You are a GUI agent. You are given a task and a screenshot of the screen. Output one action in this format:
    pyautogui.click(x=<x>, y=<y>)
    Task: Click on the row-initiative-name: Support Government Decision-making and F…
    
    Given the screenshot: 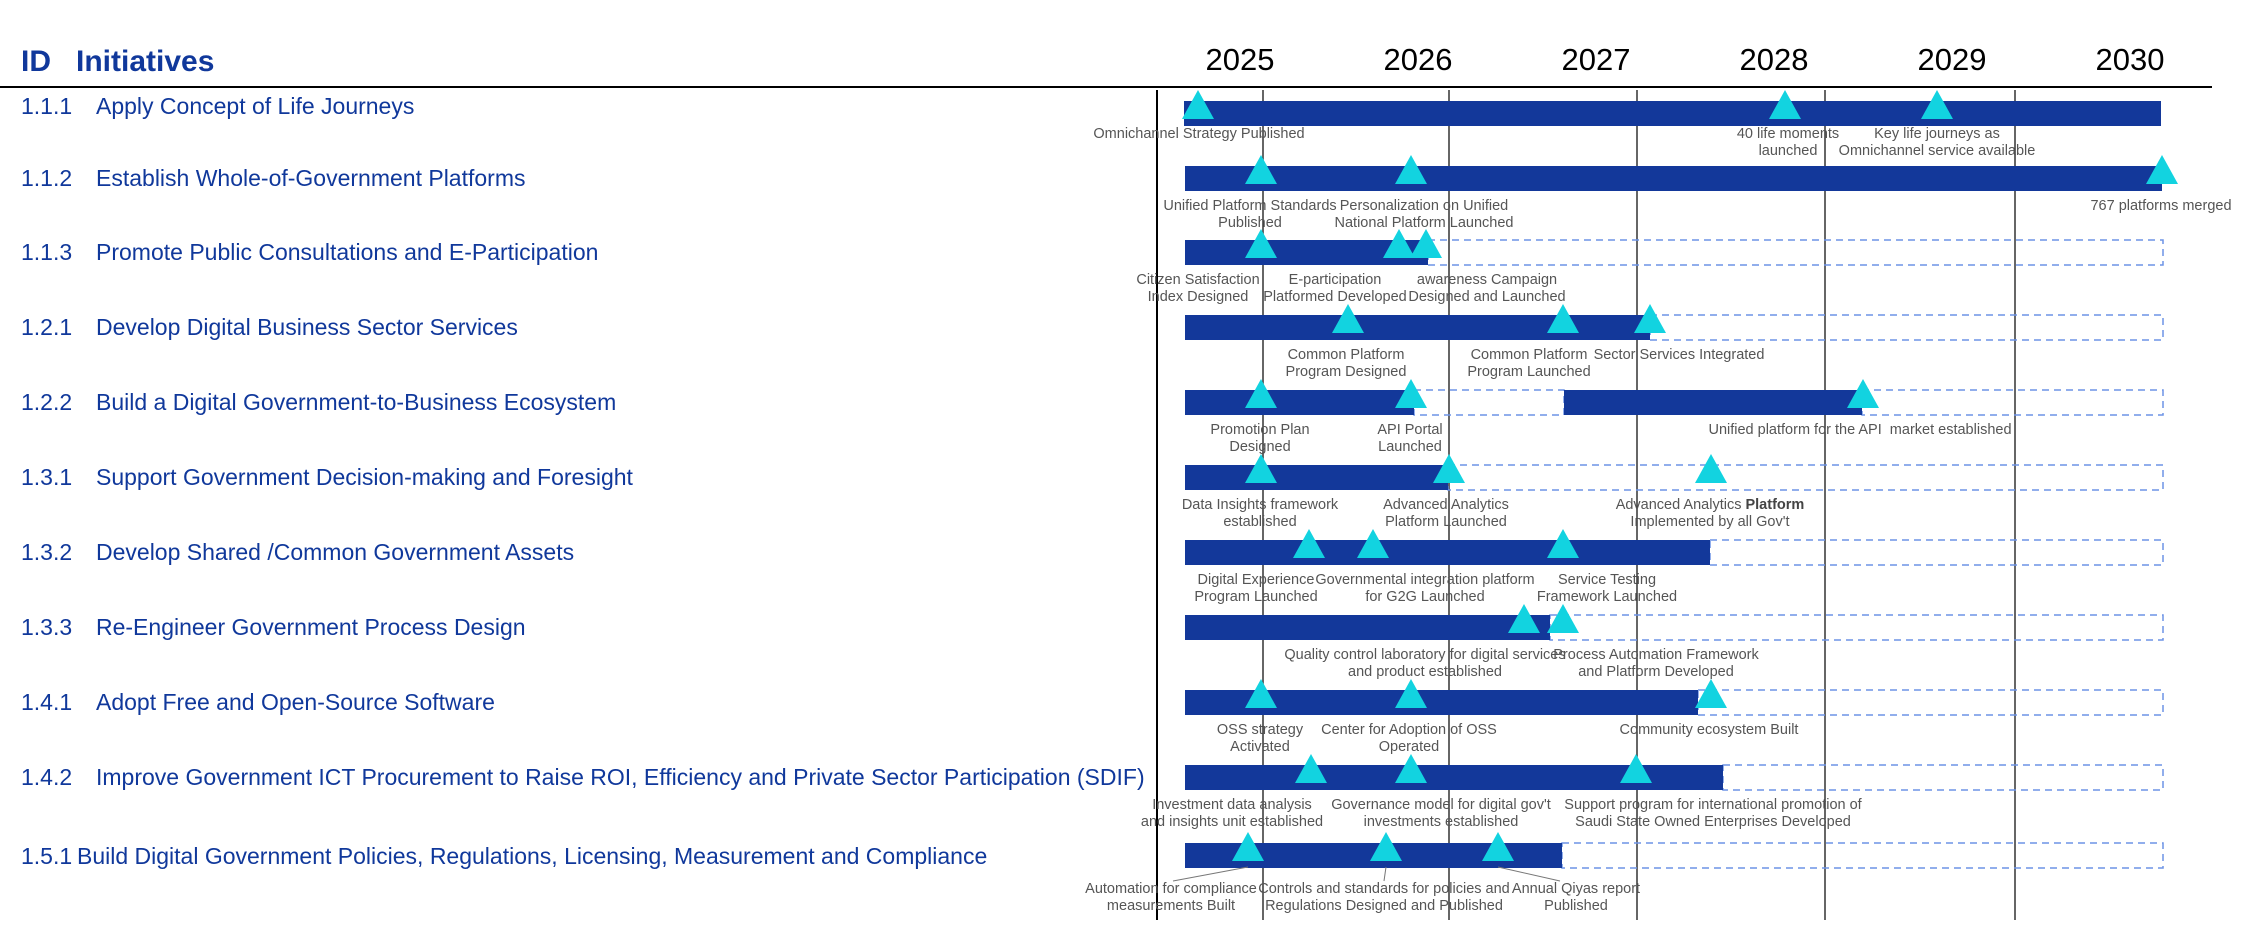 What is the action you would take?
    pyautogui.click(x=364, y=477)
    